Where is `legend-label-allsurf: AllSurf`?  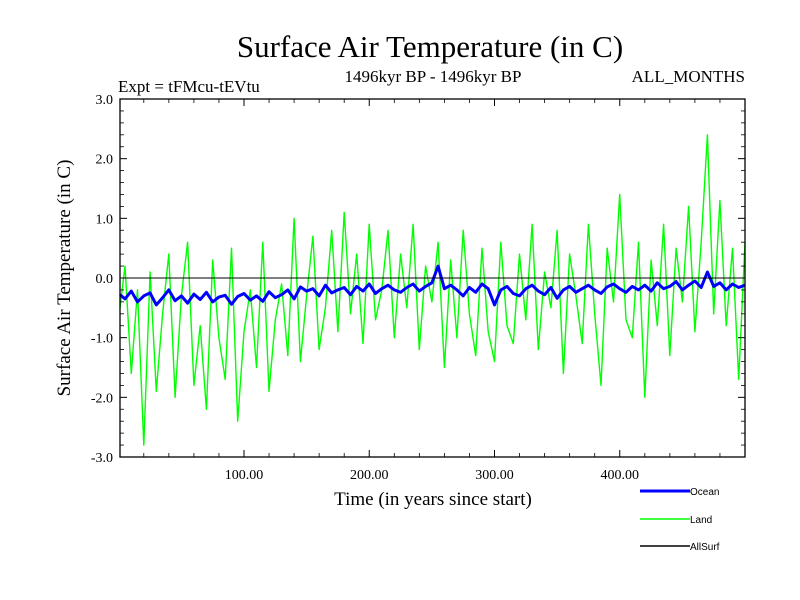 legend-label-allsurf: AllSurf is located at coordinates (705, 547).